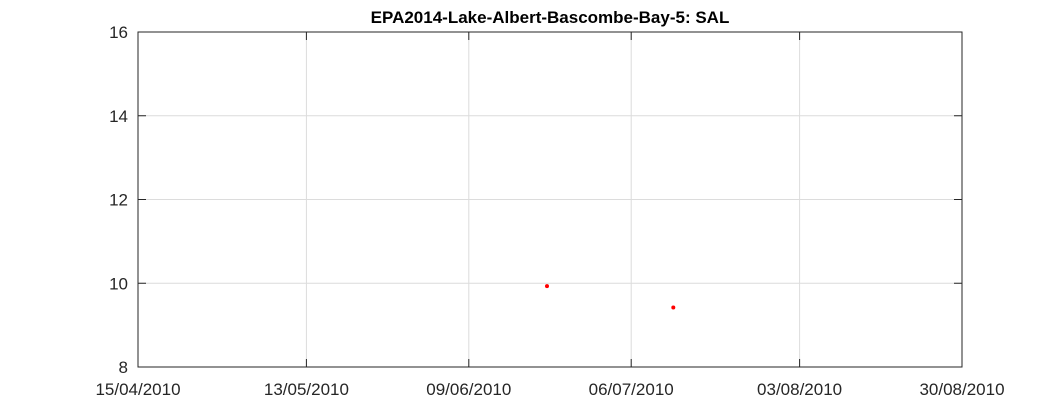  I want to click on data-points, so click(610, 297).